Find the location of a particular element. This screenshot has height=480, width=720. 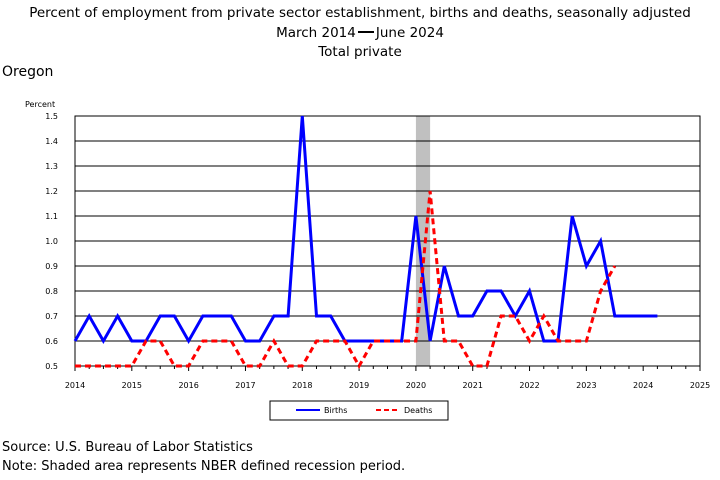

x-tick-label: 2015 is located at coordinates (132, 385).